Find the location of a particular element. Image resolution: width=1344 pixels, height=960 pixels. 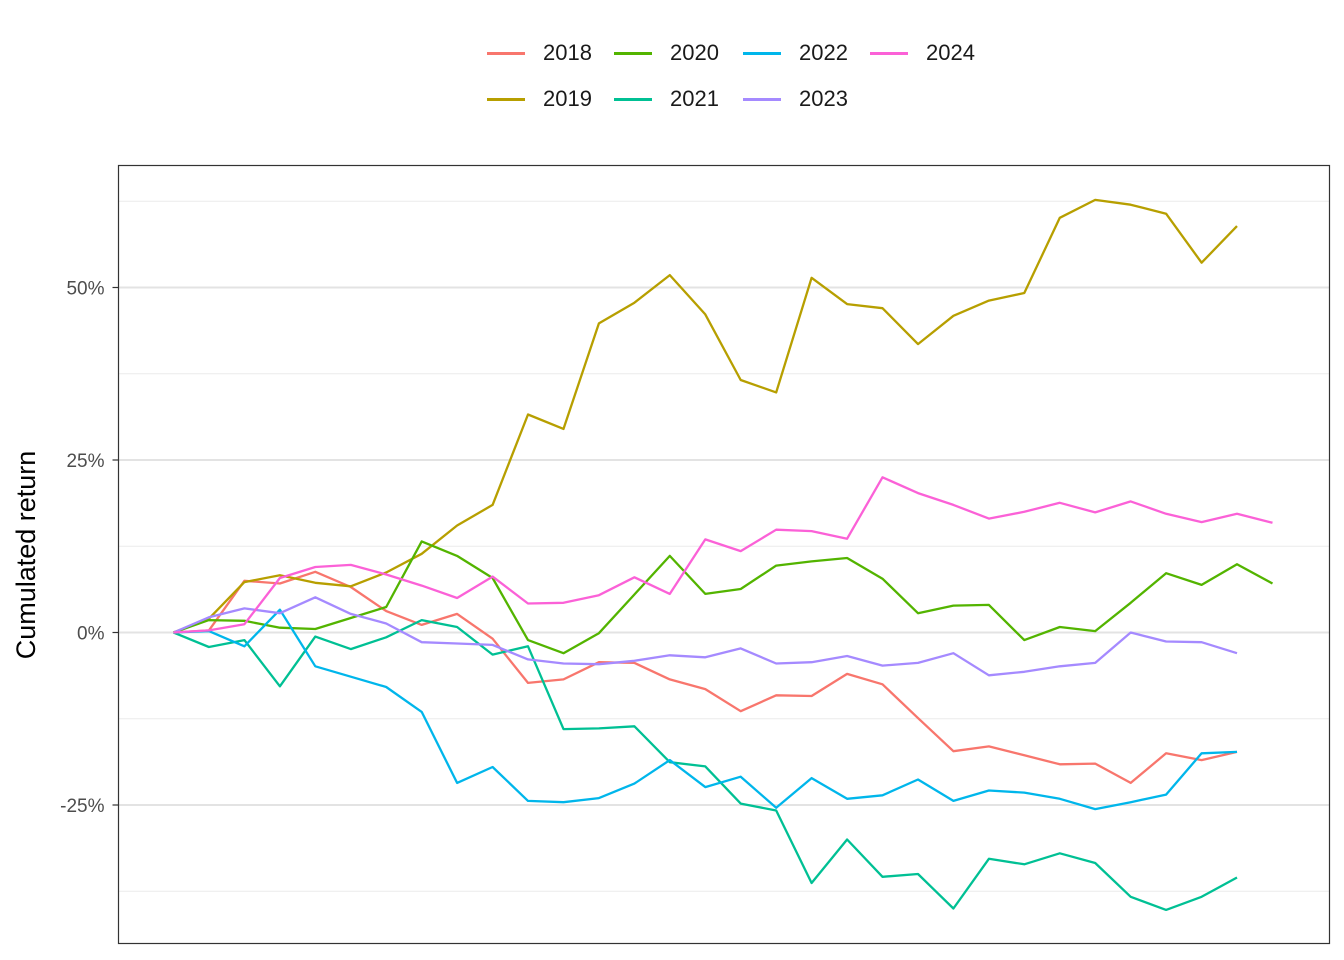

legend-item-2019: 2019 is located at coordinates (539, 99).